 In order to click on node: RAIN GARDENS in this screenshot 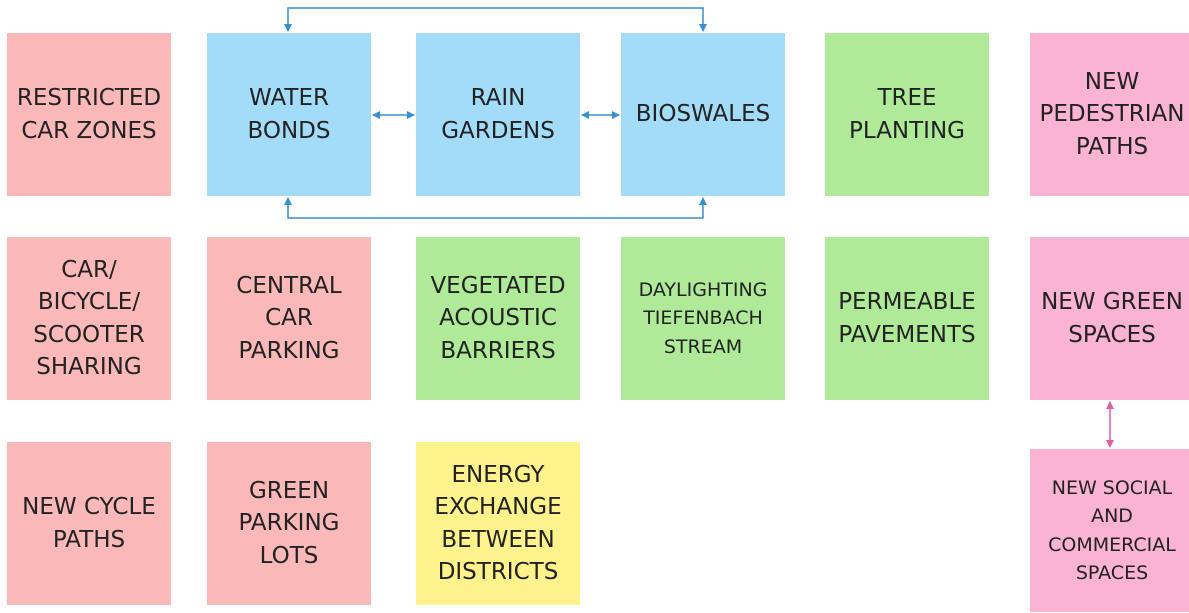, I will do `click(498, 114)`.